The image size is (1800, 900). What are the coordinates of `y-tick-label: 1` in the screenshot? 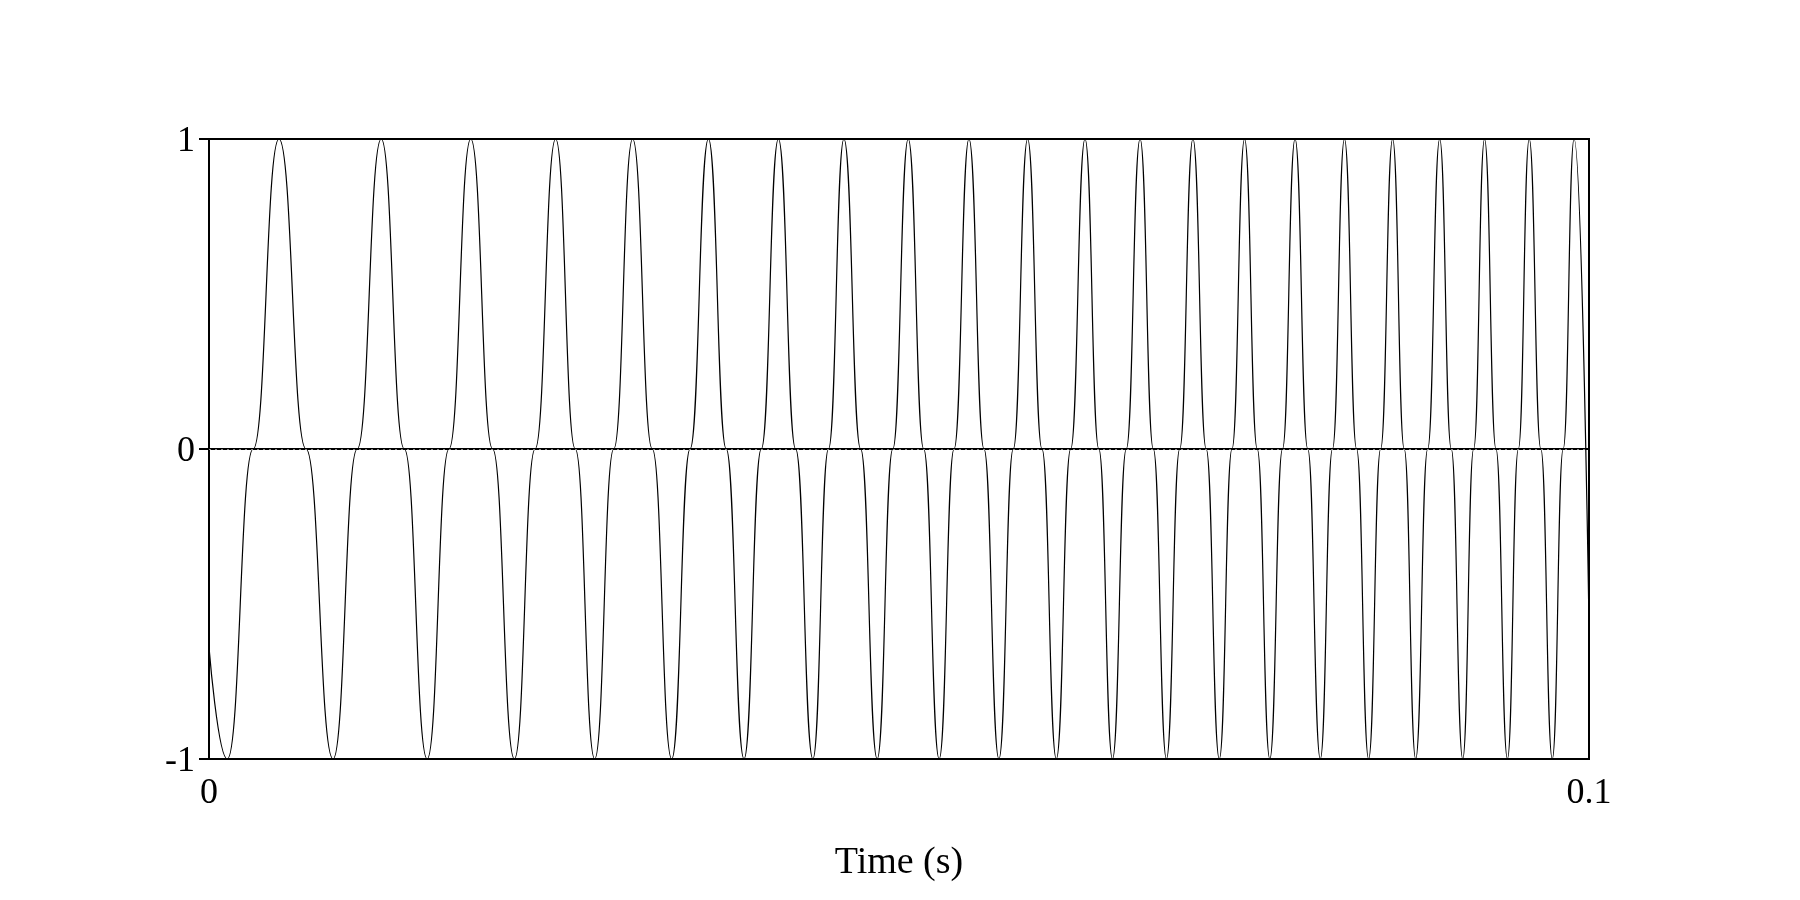 It's located at (186, 139).